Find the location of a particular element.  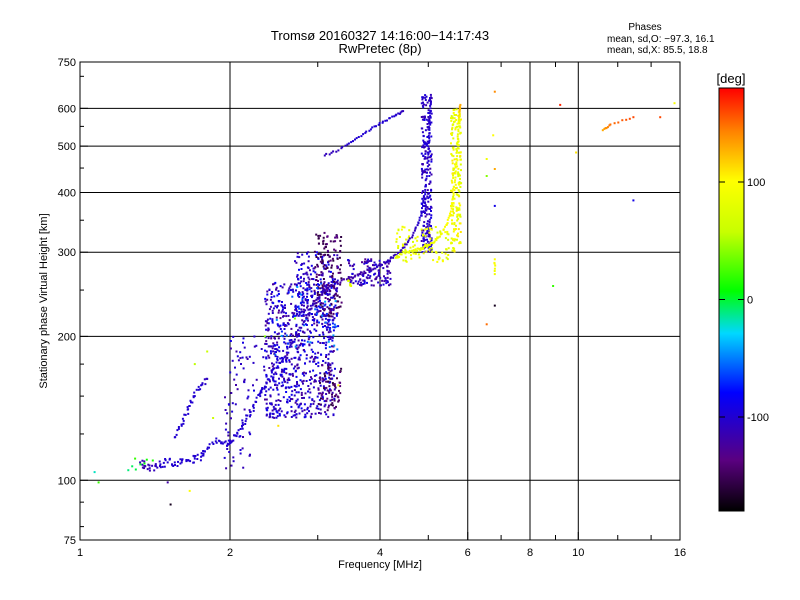

x-tick-label: 10 is located at coordinates (578, 553).